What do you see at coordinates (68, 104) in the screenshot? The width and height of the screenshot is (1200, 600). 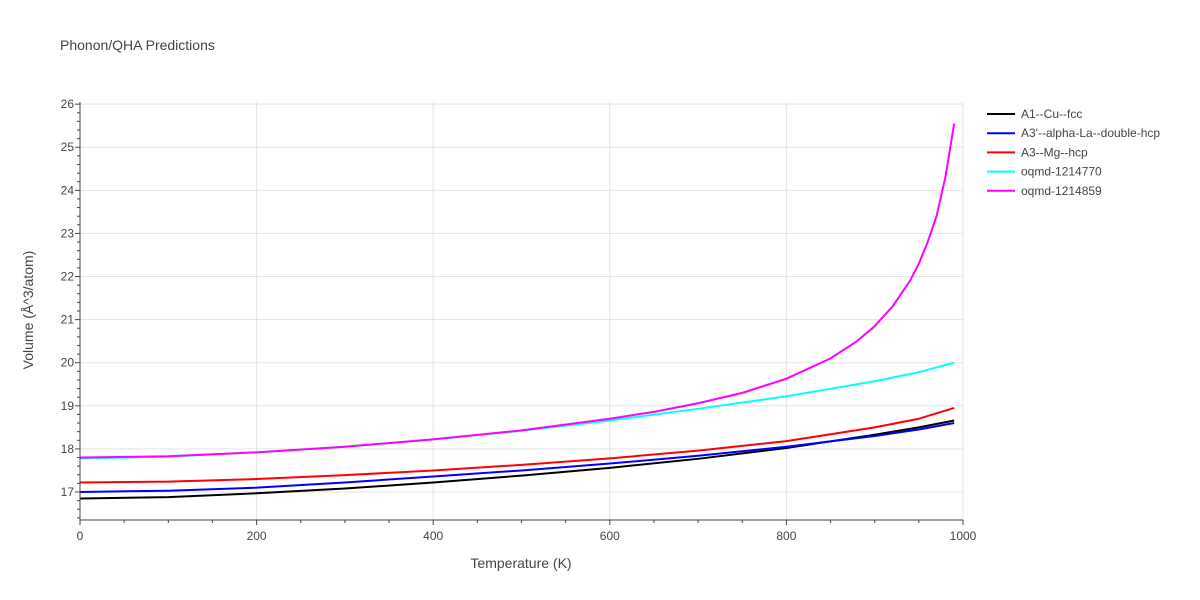 I see `y-tick-label: 26` at bounding box center [68, 104].